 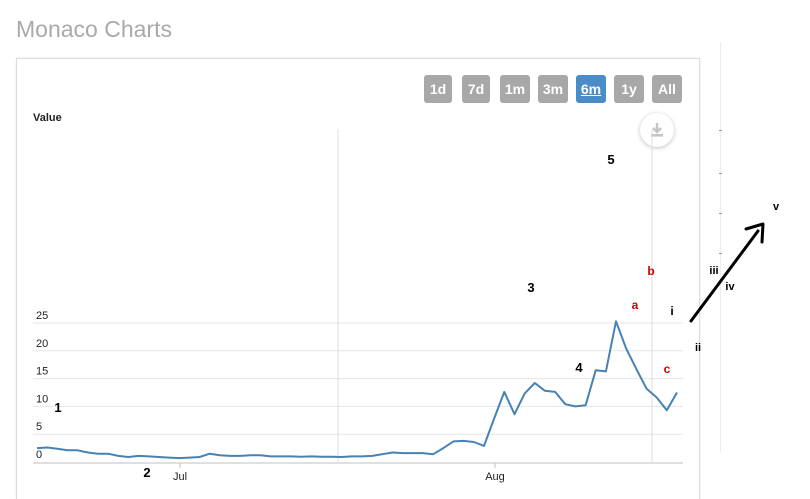 I want to click on wave-label-5: 5, so click(x=610, y=159).